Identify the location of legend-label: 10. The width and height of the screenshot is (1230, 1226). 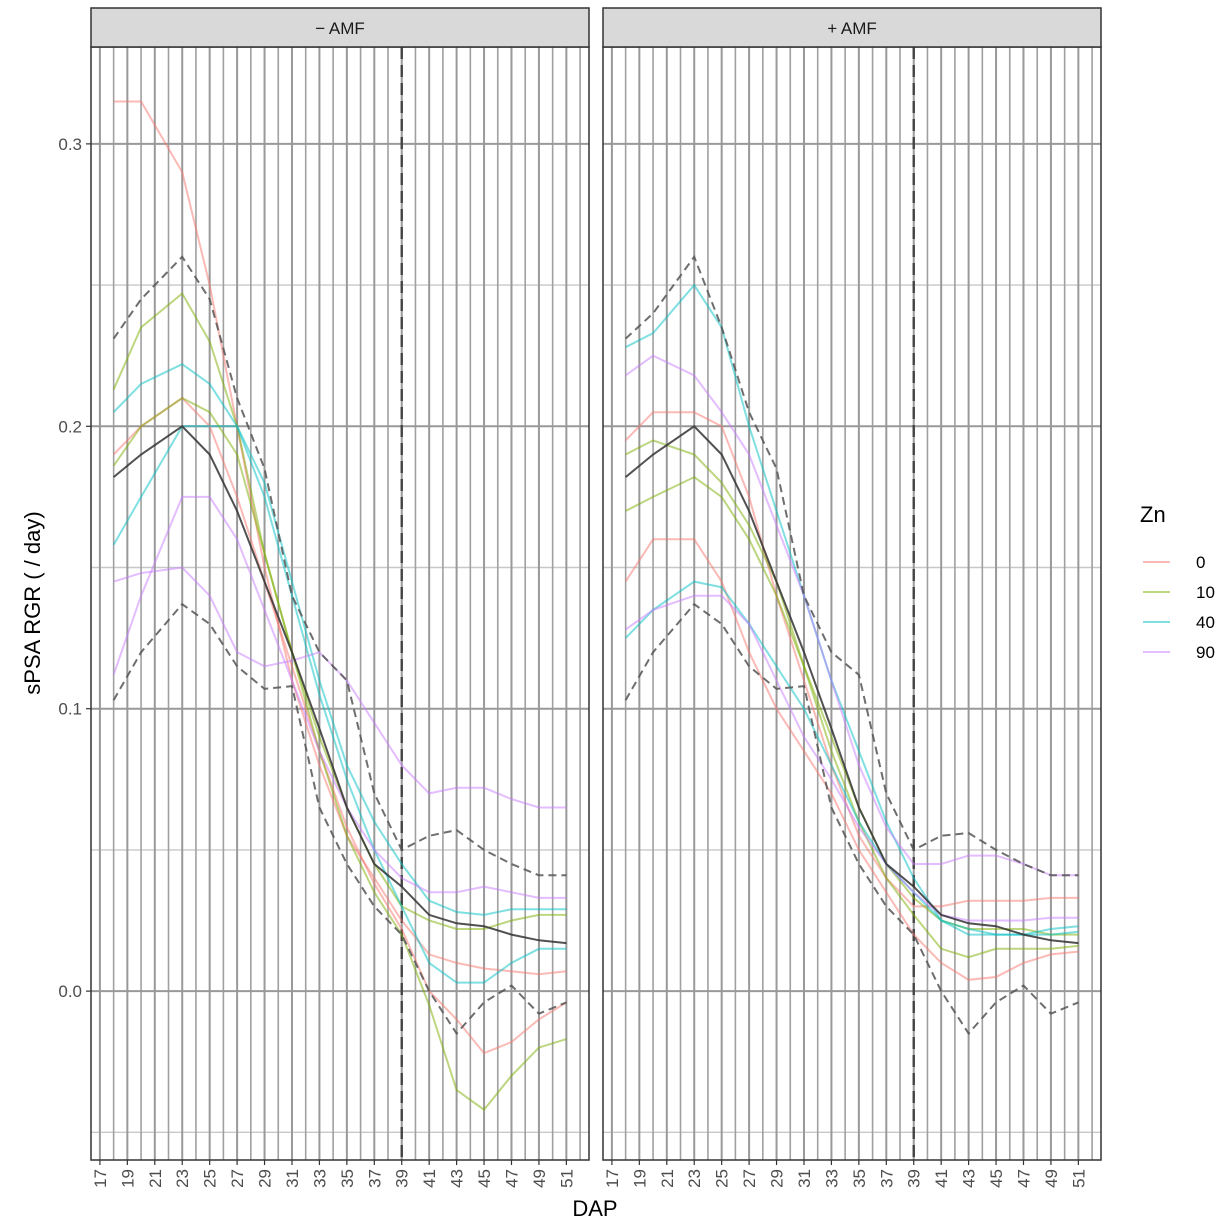
(1205, 592).